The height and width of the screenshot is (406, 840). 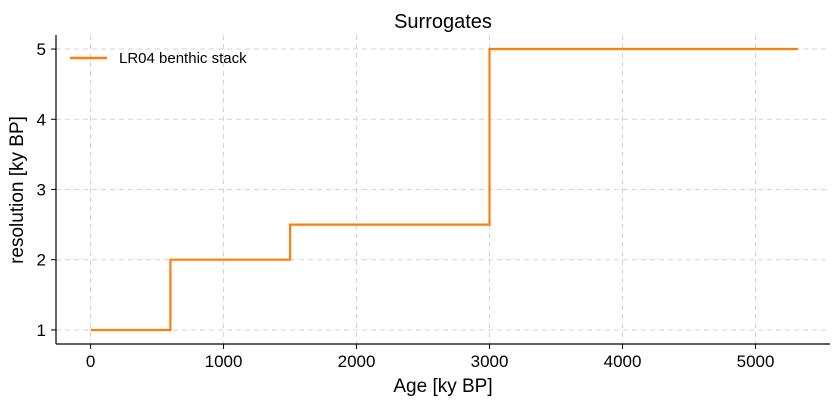 What do you see at coordinates (41, 190) in the screenshot?
I see `y-tick-label: 3` at bounding box center [41, 190].